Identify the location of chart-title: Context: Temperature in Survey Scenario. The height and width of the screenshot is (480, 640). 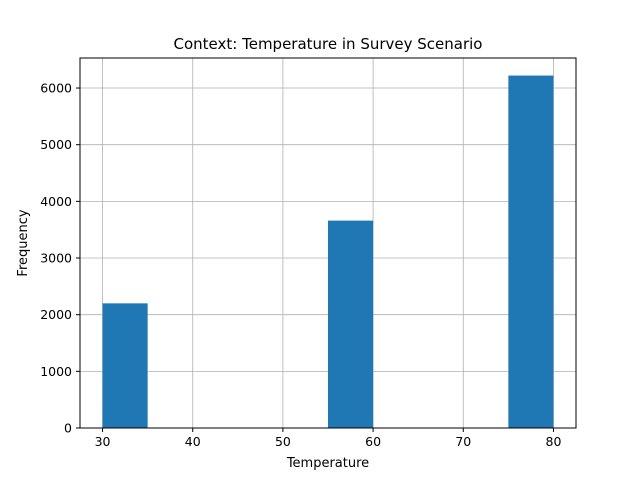
(328, 44).